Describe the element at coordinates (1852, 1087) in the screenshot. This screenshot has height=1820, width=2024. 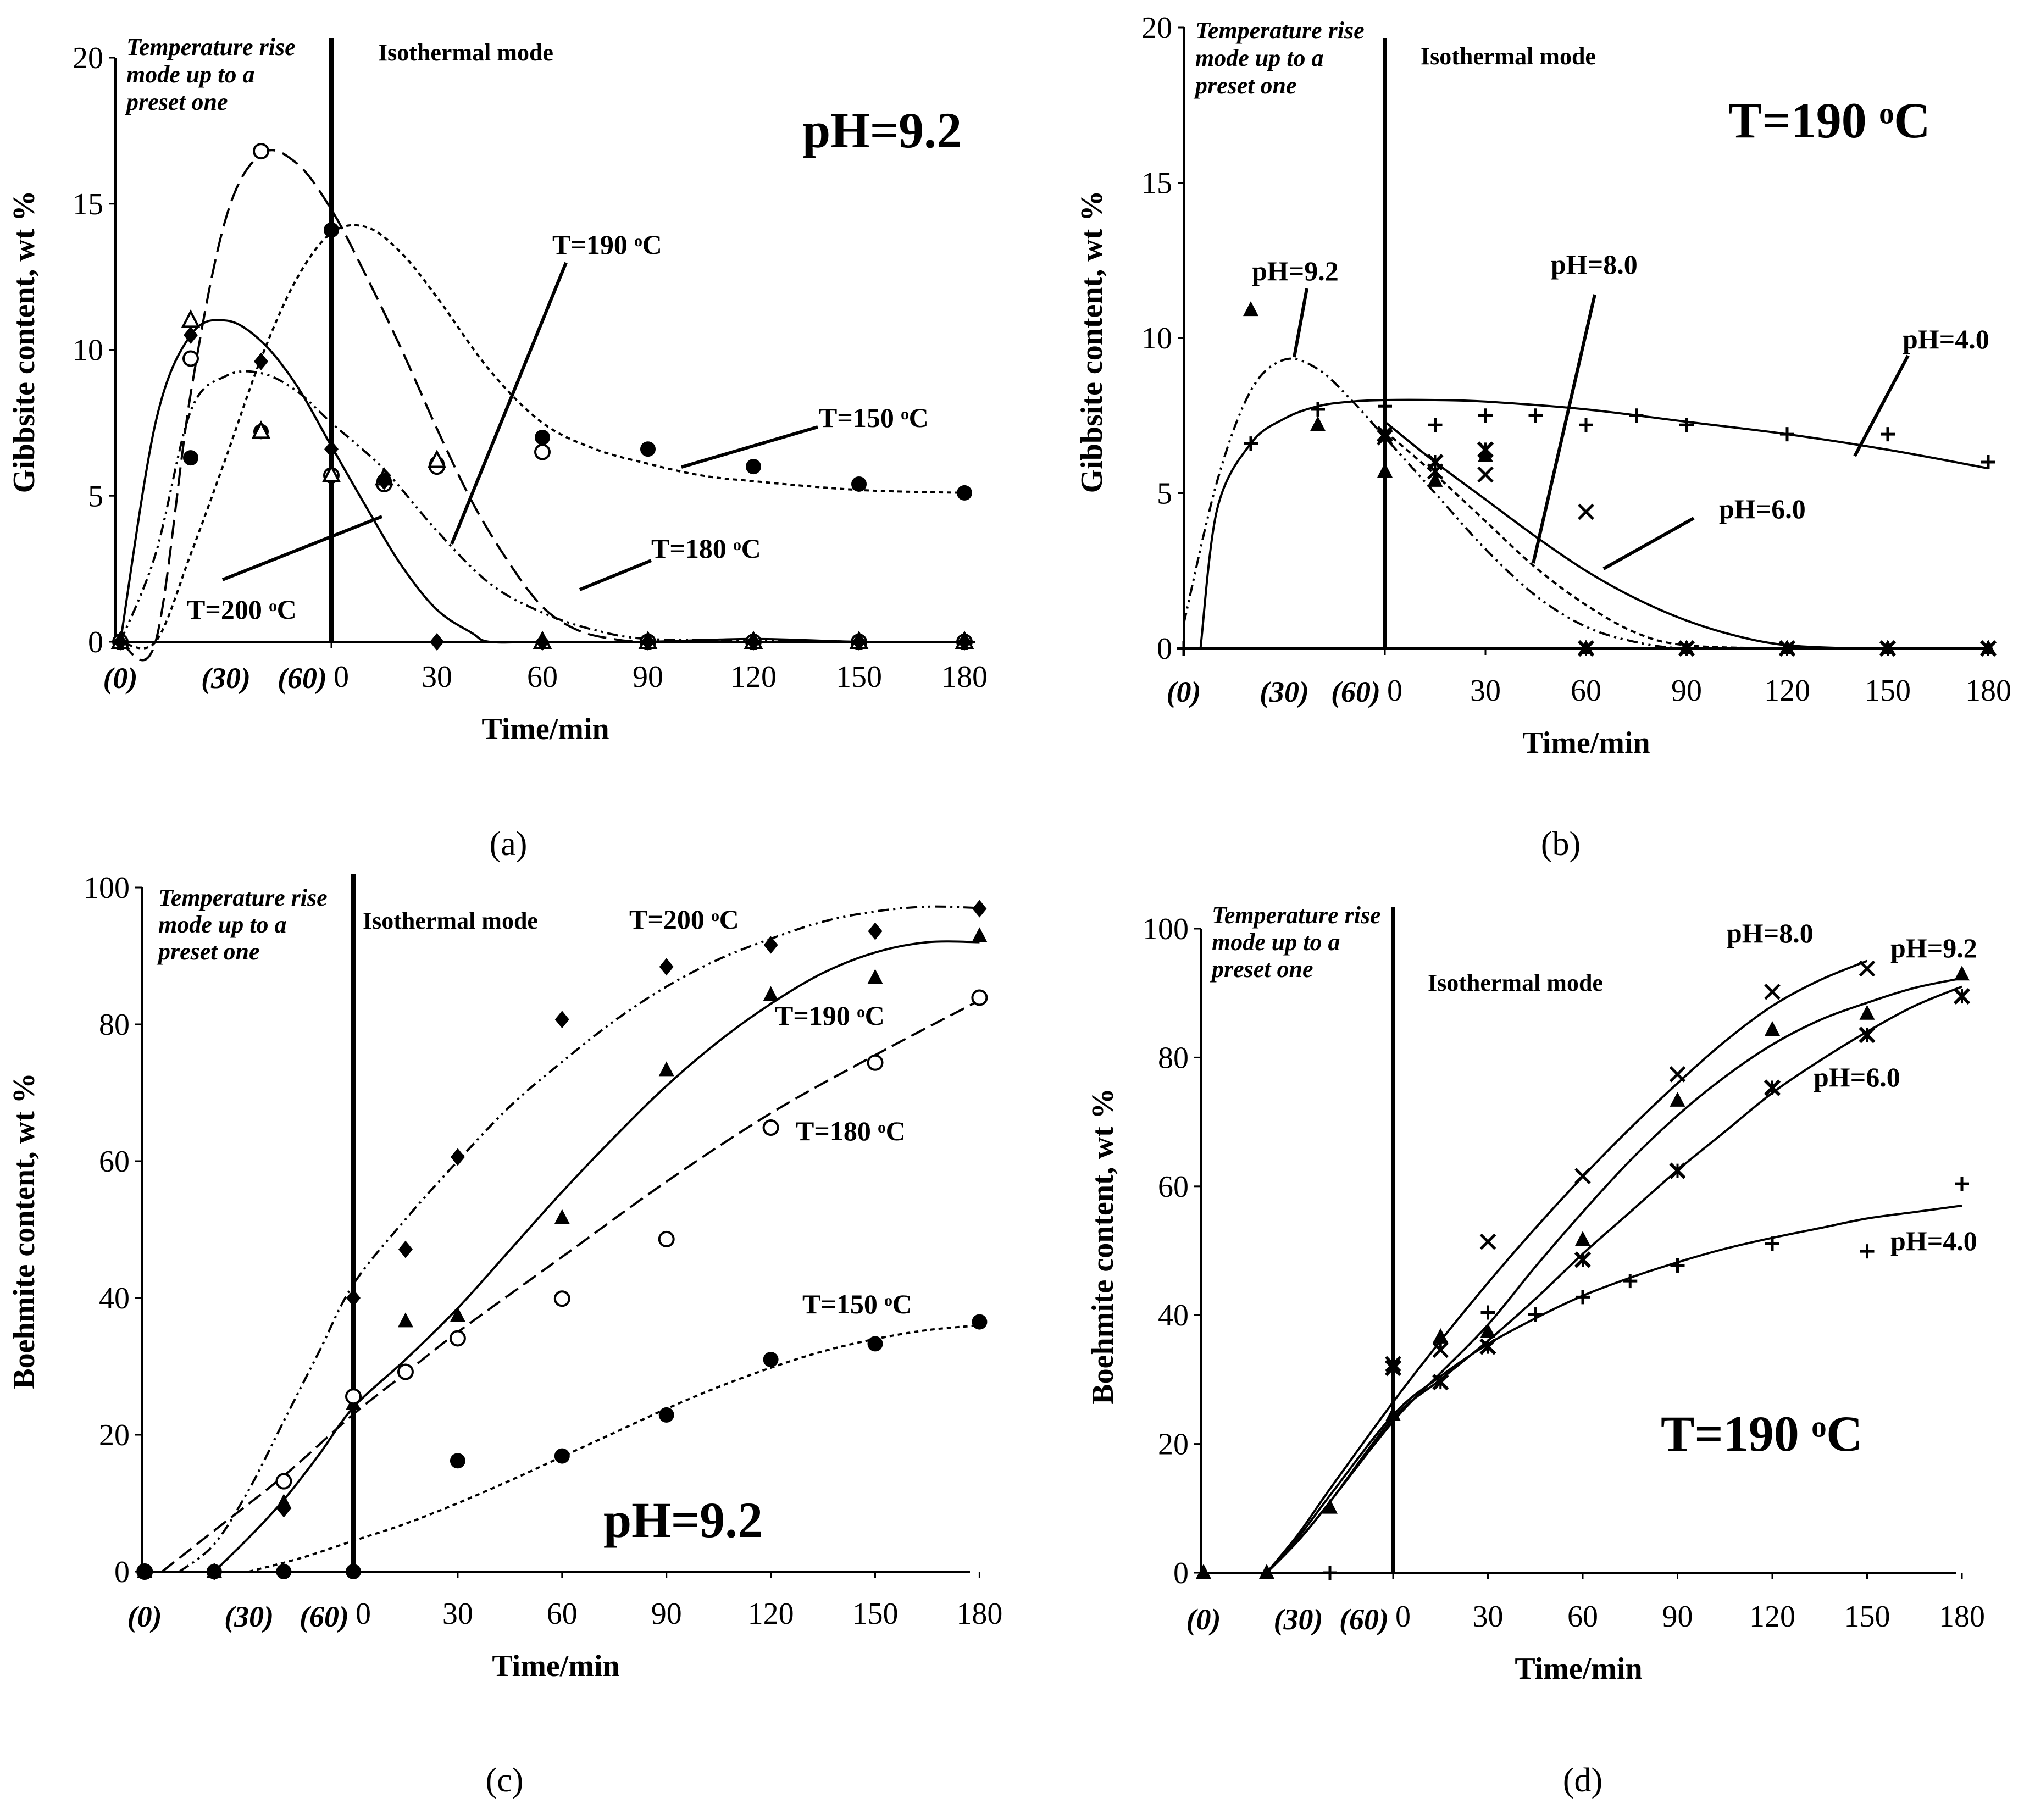
I see `curve-labels-d: pH=8.0 pH=9.2 pH=6.0 pH=4.0` at that location.